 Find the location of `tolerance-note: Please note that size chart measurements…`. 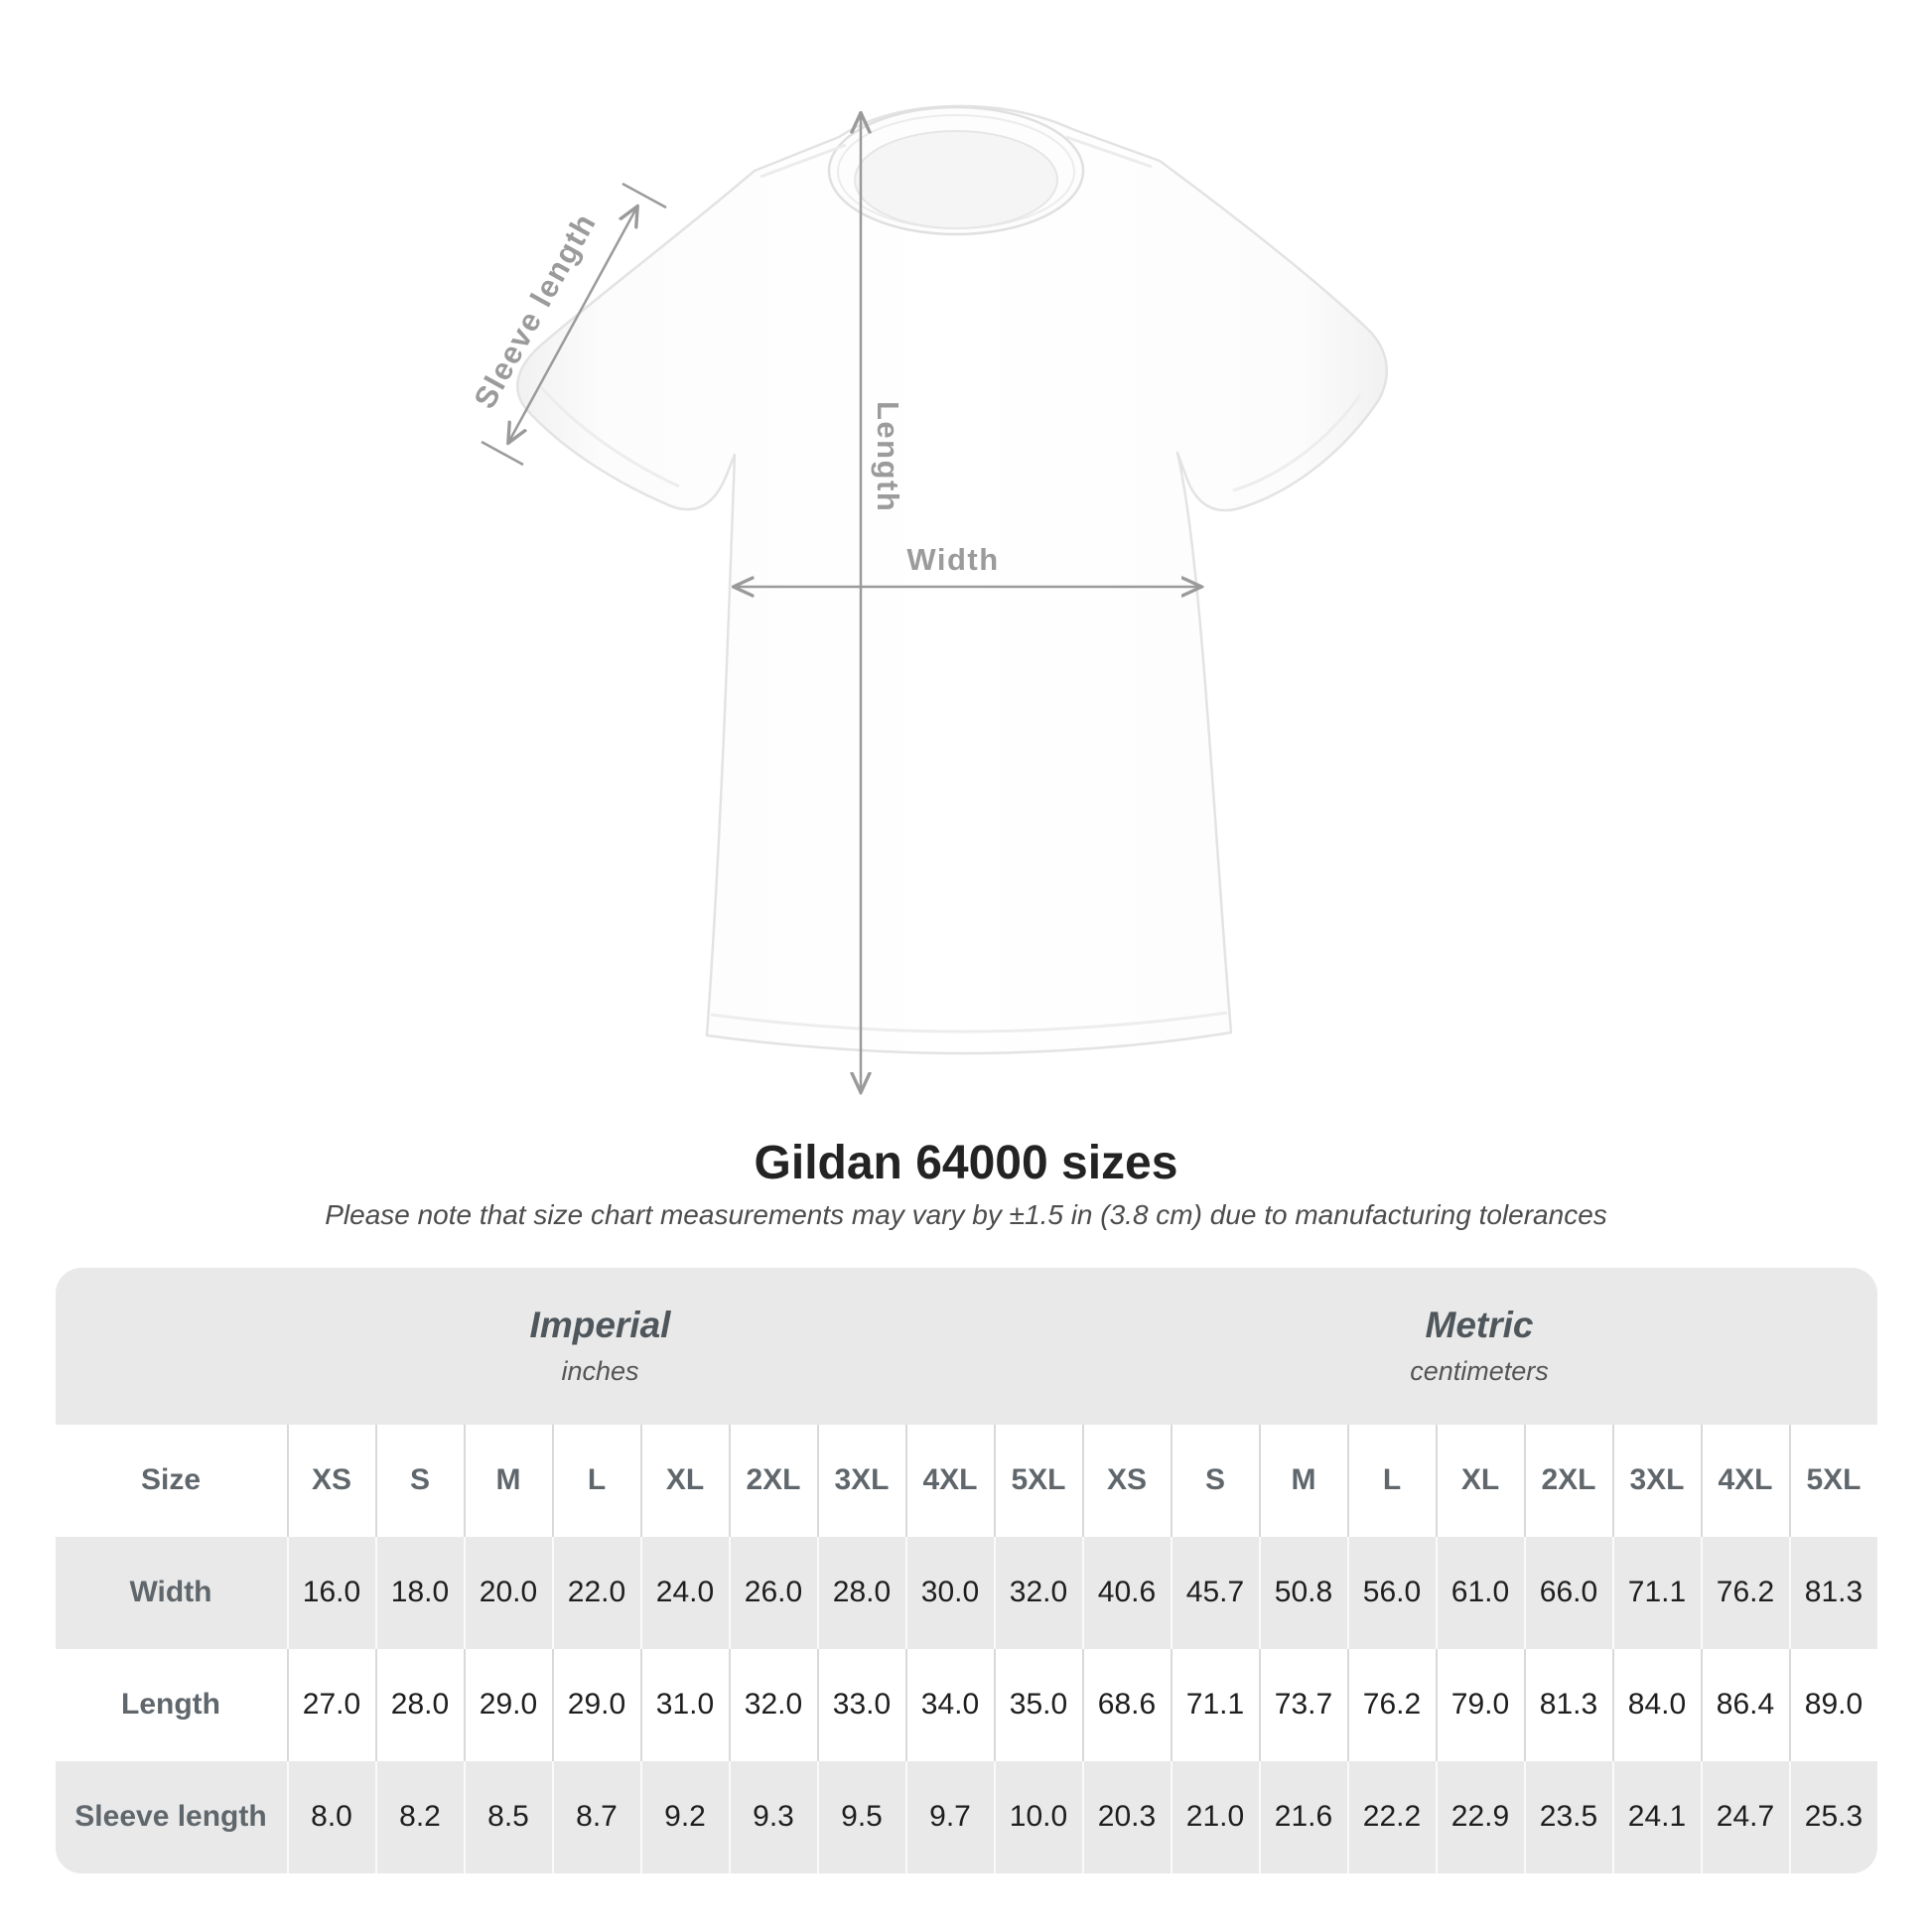

tolerance-note: Please note that size chart measurements… is located at coordinates (966, 1215).